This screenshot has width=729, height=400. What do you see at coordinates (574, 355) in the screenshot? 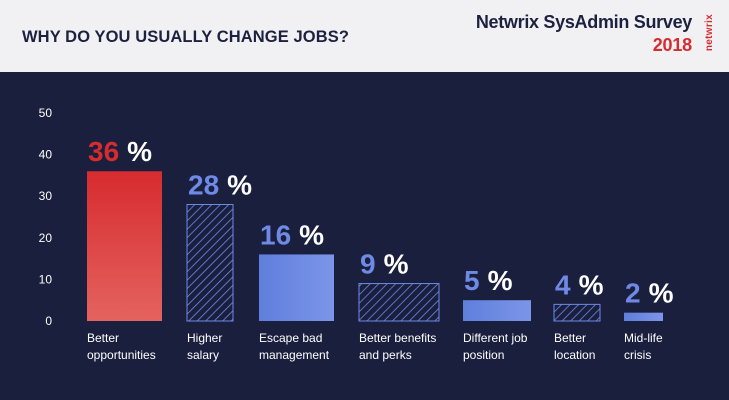
I see `x-tick-label: location` at bounding box center [574, 355].